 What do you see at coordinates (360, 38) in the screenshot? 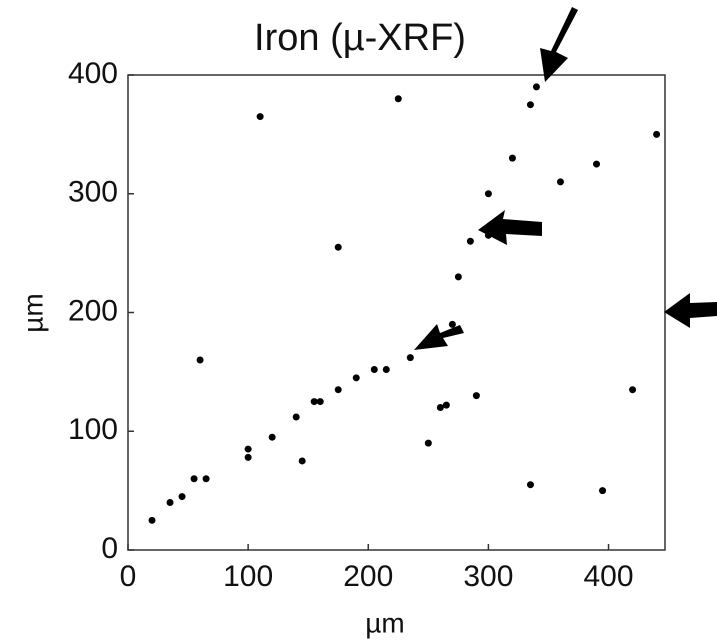
I see `chart-title: Iron (µ-XRF)` at bounding box center [360, 38].